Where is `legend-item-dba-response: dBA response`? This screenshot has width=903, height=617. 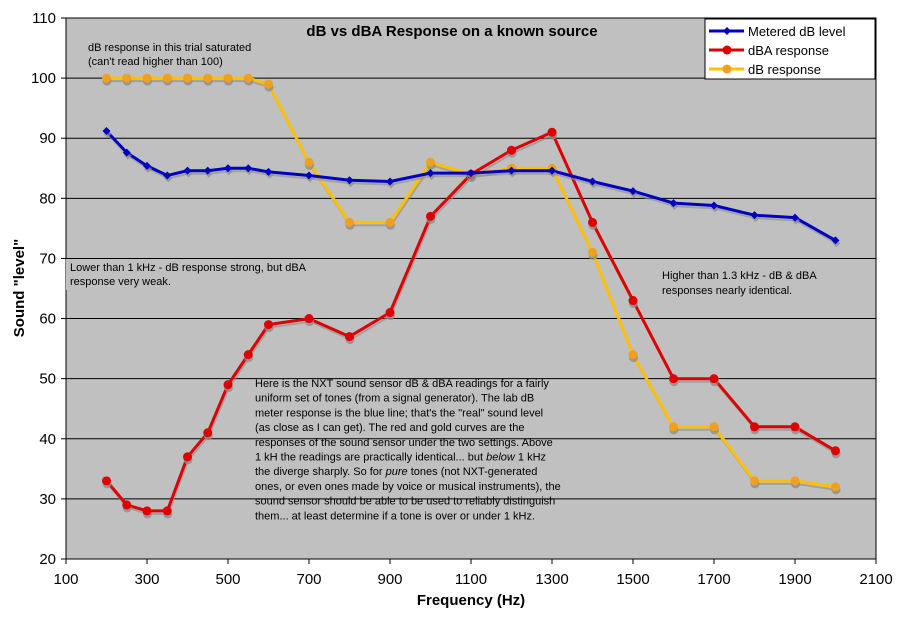 legend-item-dba-response: dBA response is located at coordinates (769, 50).